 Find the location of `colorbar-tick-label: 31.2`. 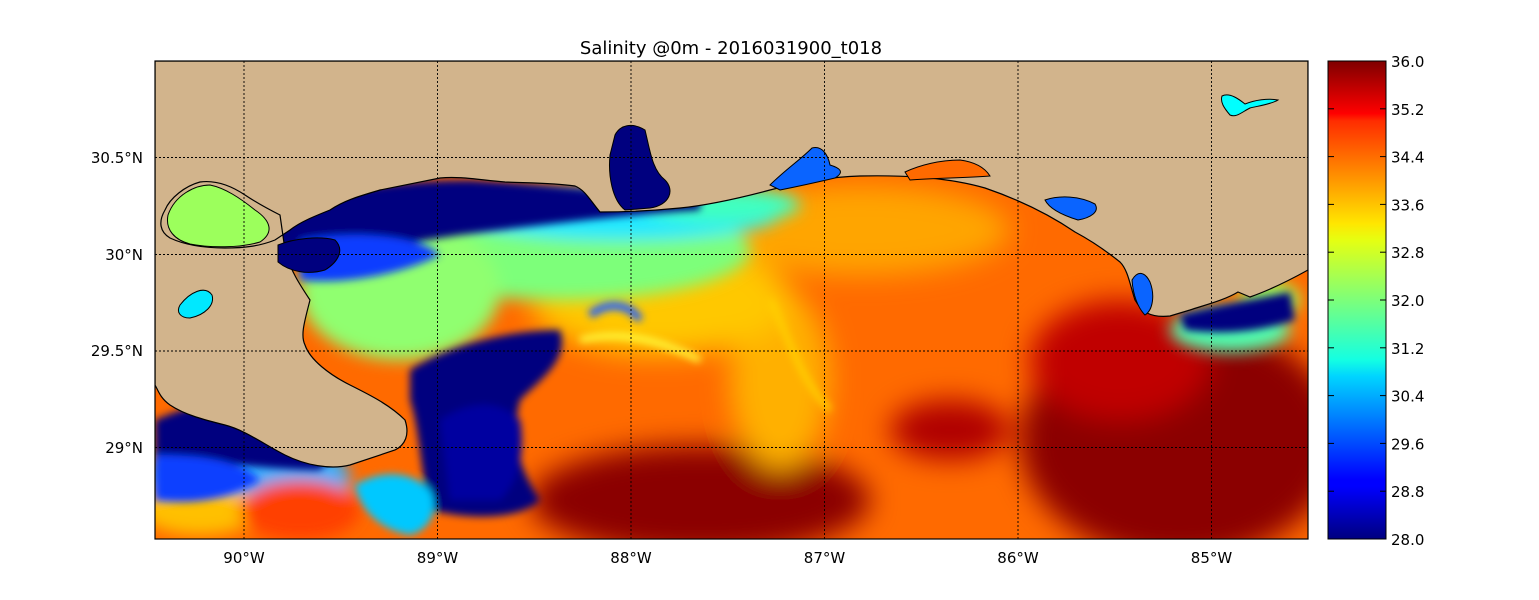

colorbar-tick-label: 31.2 is located at coordinates (1407, 349).